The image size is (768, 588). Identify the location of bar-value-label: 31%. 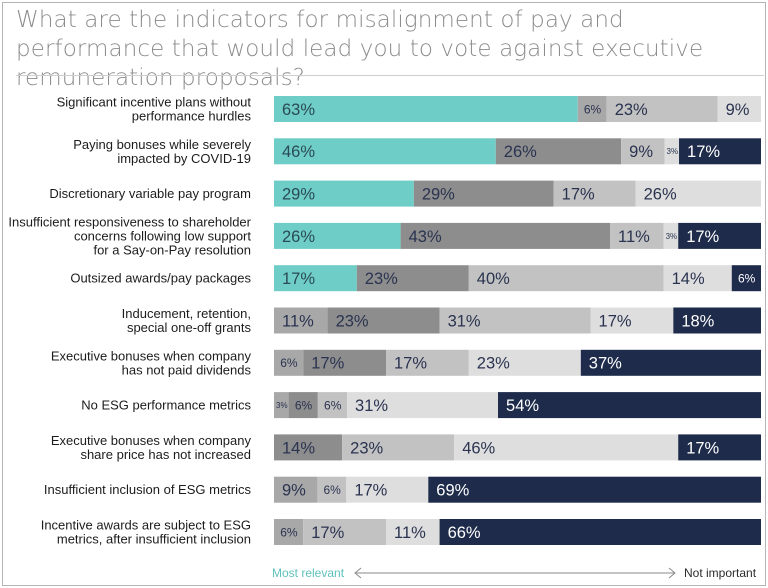
(464, 321).